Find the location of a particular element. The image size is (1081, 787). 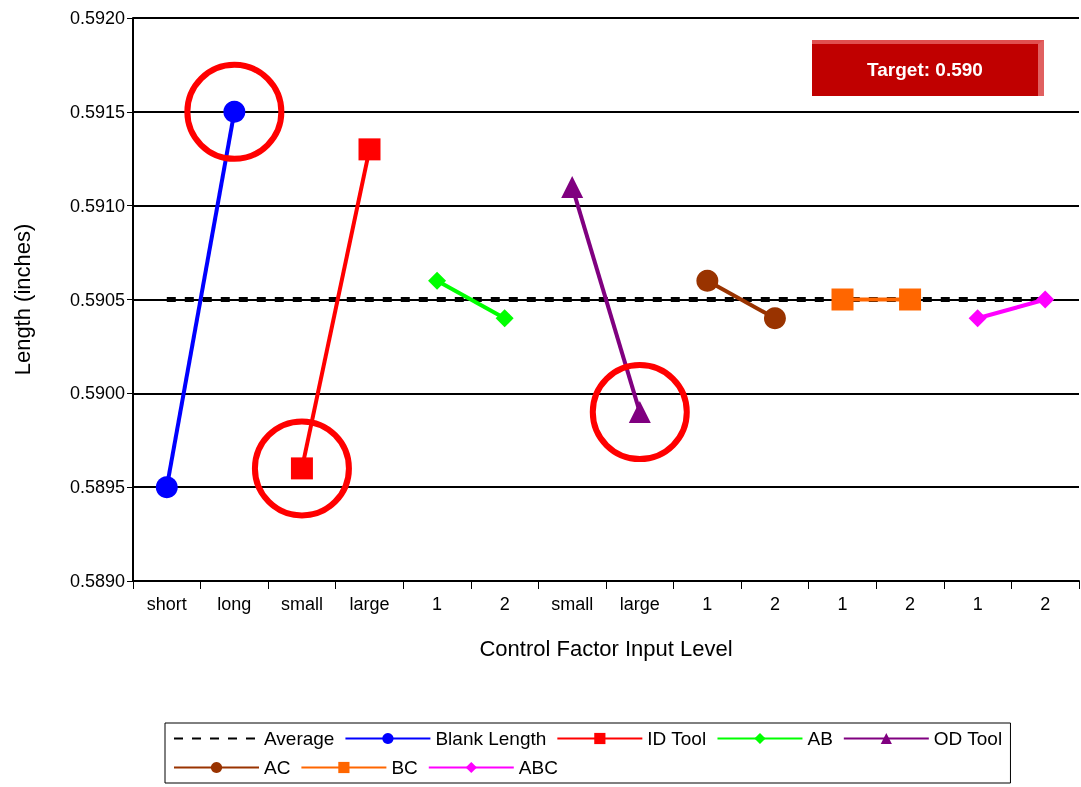

legend-label: ABC is located at coordinates (538, 767).